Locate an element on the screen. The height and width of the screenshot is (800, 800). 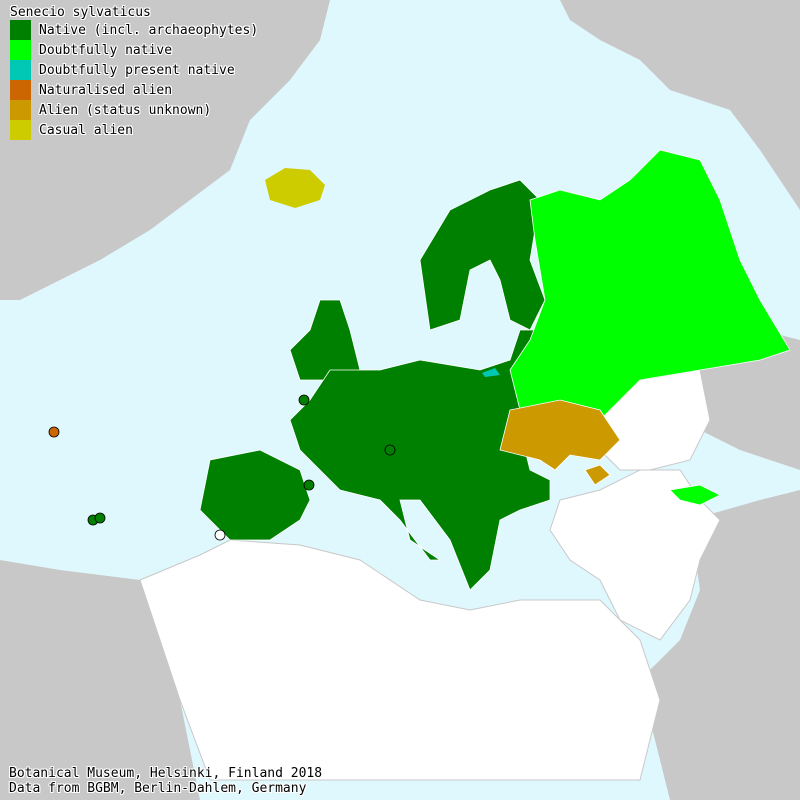
legend-item: Doubtfully present native is located at coordinates (134, 70).